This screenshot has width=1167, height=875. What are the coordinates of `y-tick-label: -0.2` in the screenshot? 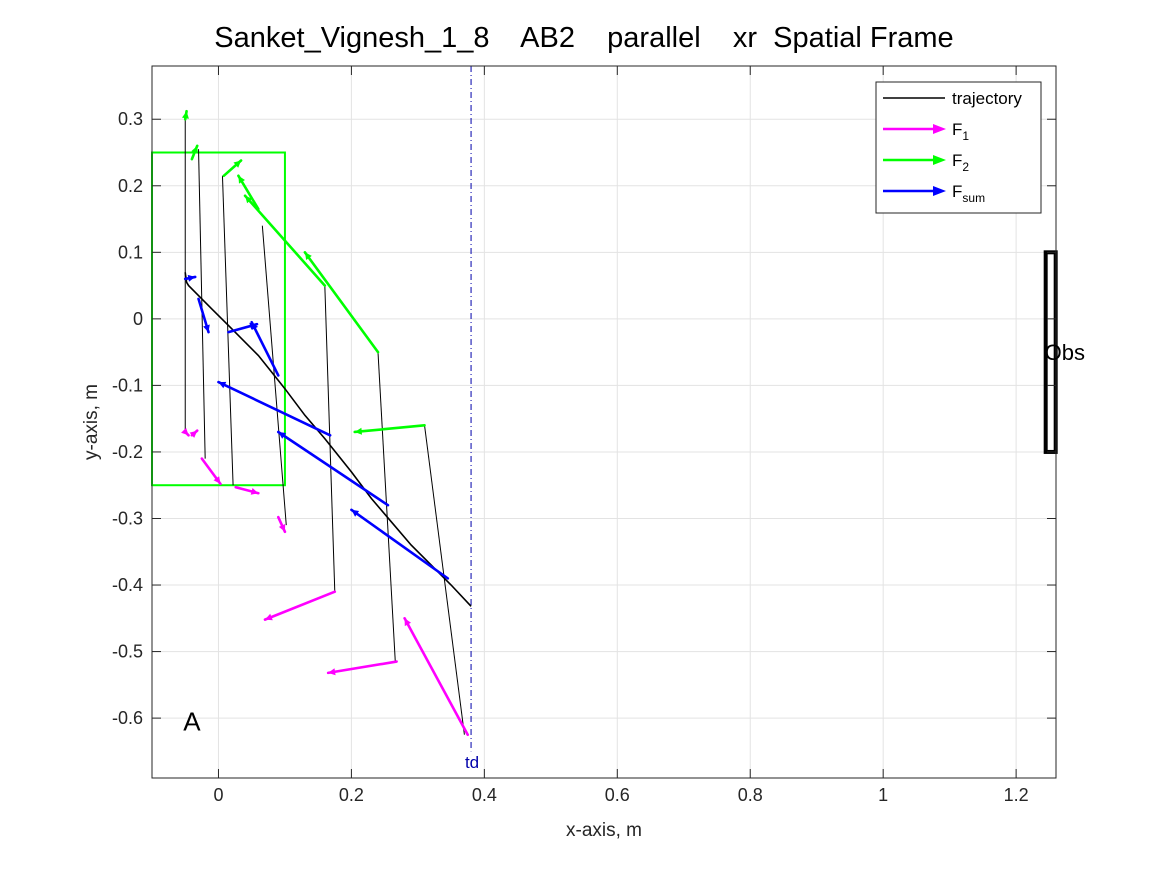 It's located at (127, 452).